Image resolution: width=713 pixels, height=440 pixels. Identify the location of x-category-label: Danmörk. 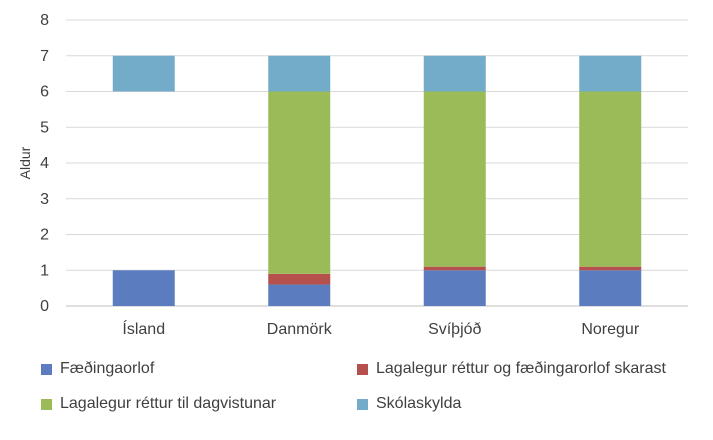
(300, 329).